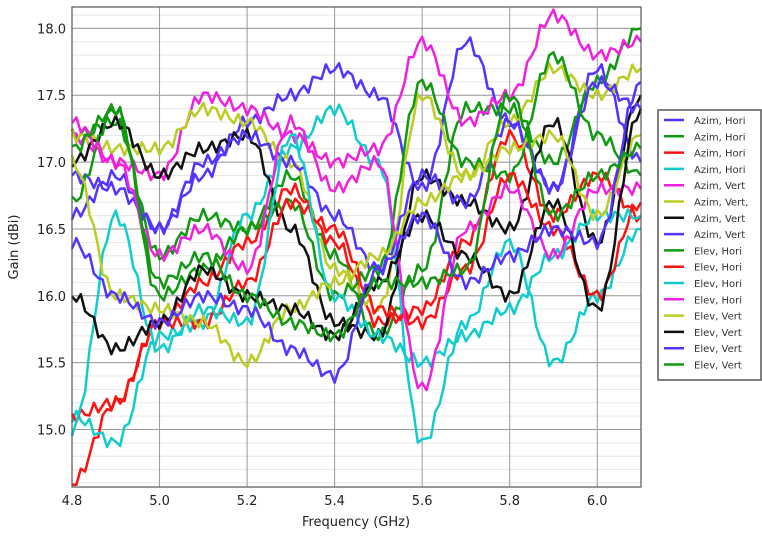  Describe the element at coordinates (247, 501) in the screenshot. I see `x-tick-label: 5.2` at that location.